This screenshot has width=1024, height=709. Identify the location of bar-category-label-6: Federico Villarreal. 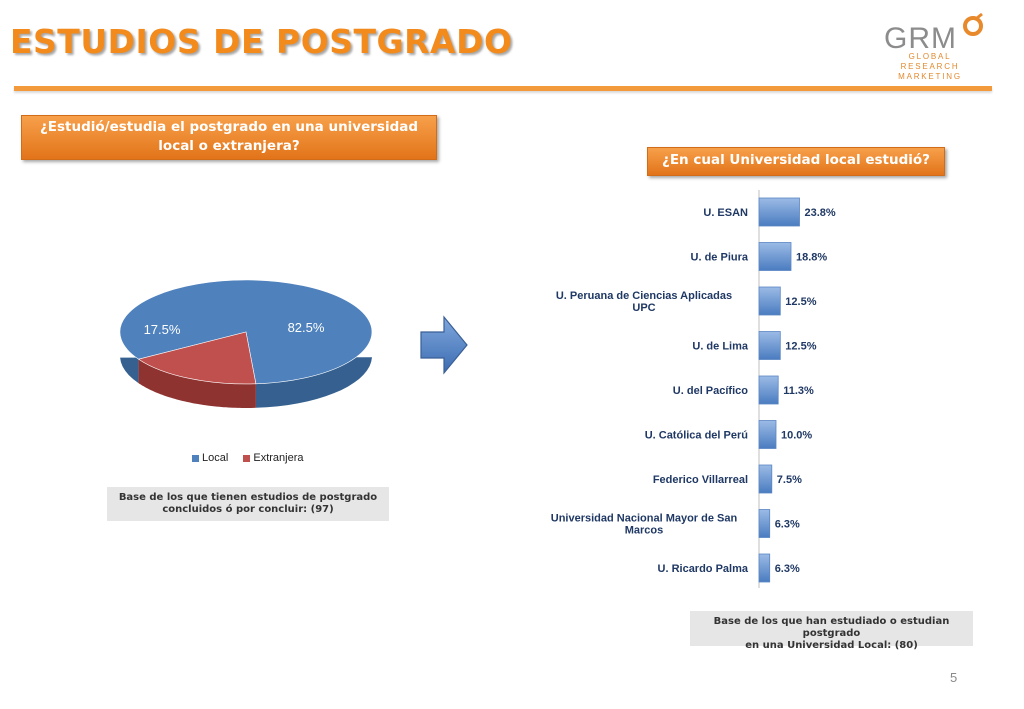
(700, 480).